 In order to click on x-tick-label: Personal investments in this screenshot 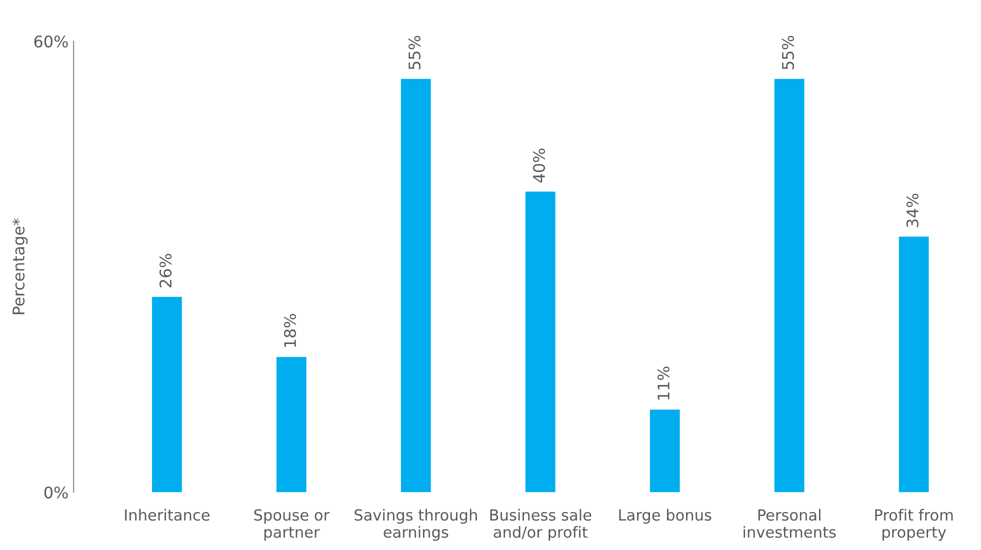, I will do `click(790, 523)`.